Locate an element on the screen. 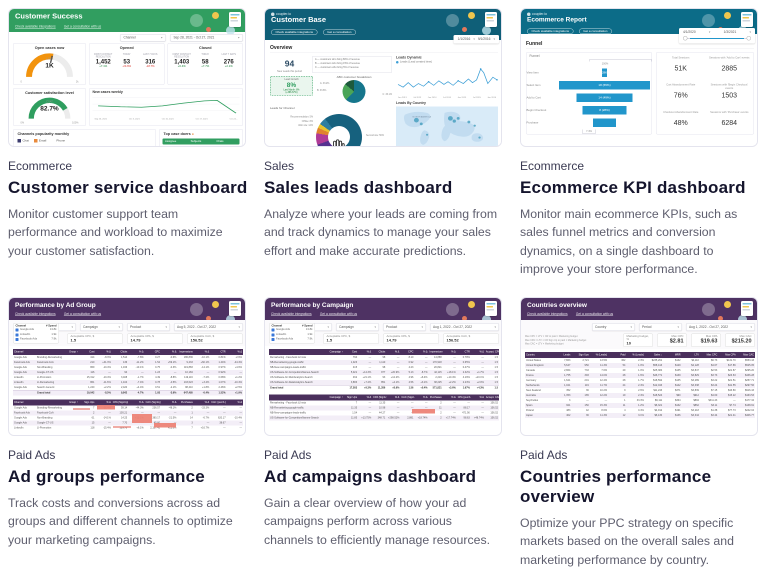 The width and height of the screenshot is (768, 569). table-header-cell: Purchases is located at coordinates (186, 402).